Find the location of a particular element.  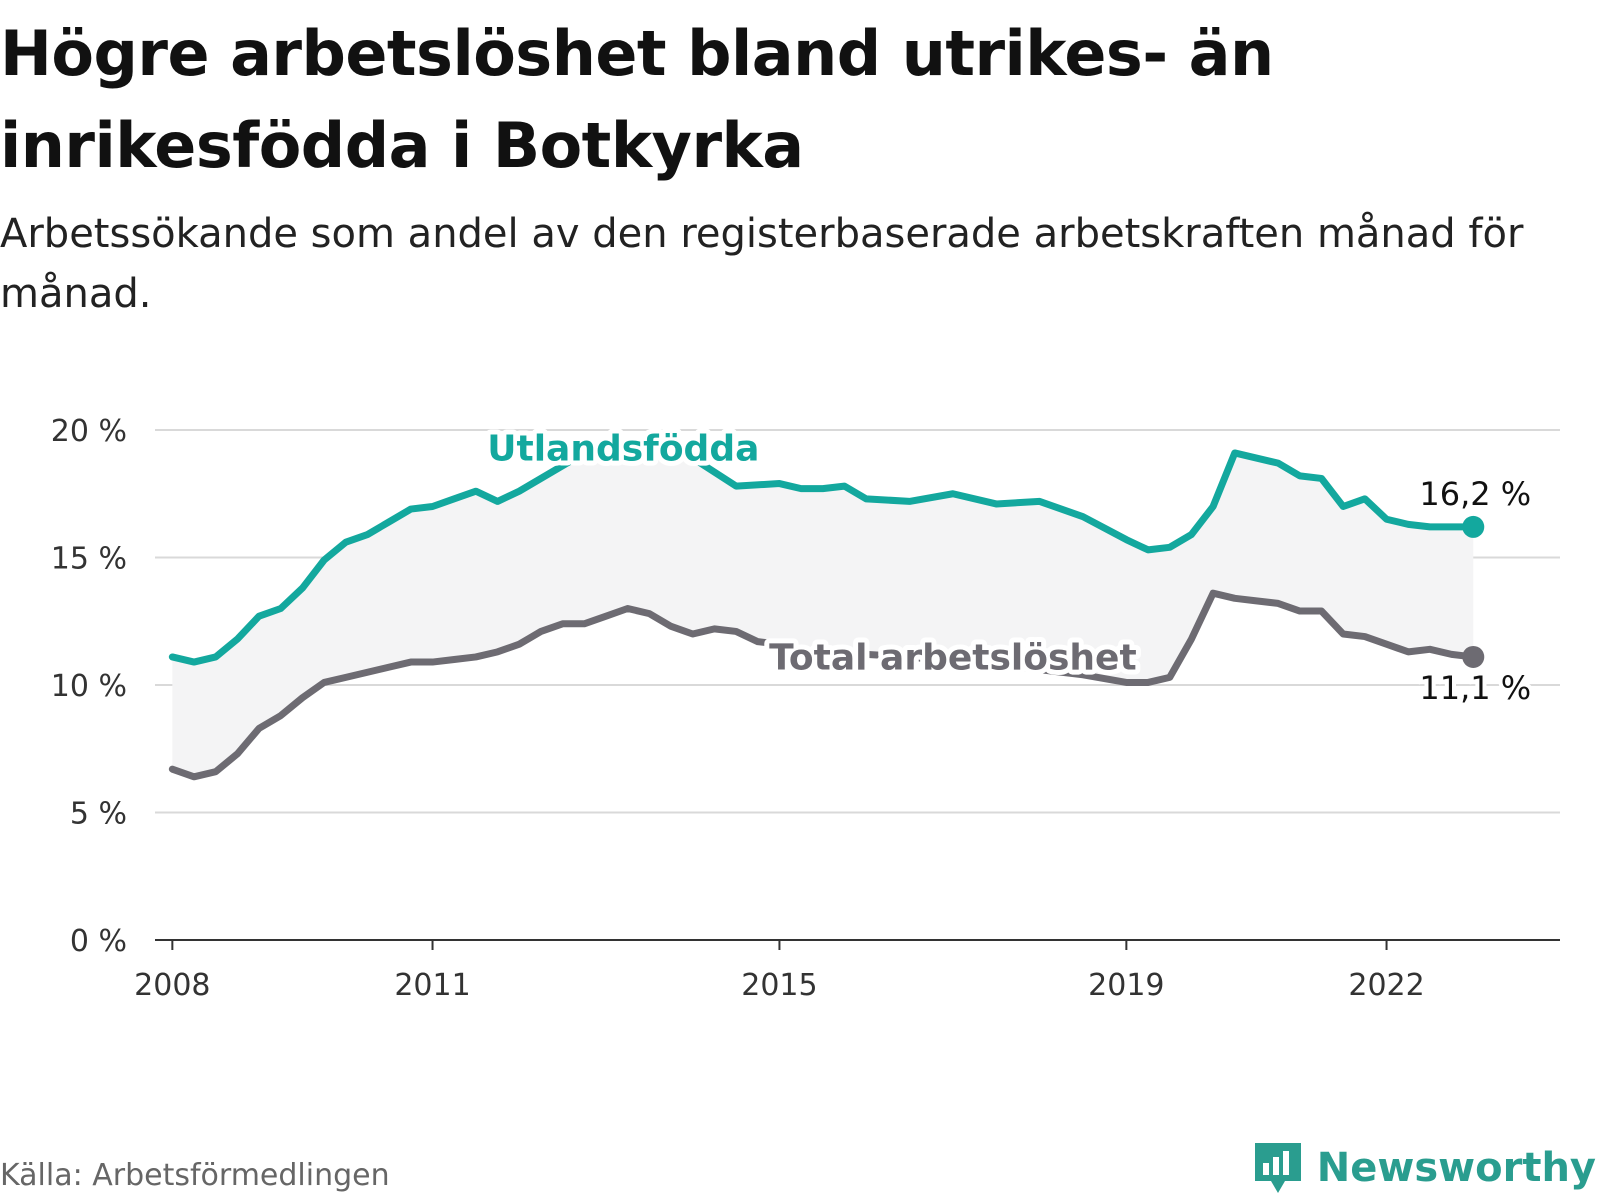

x-tick-label: 2008 is located at coordinates (172, 985).